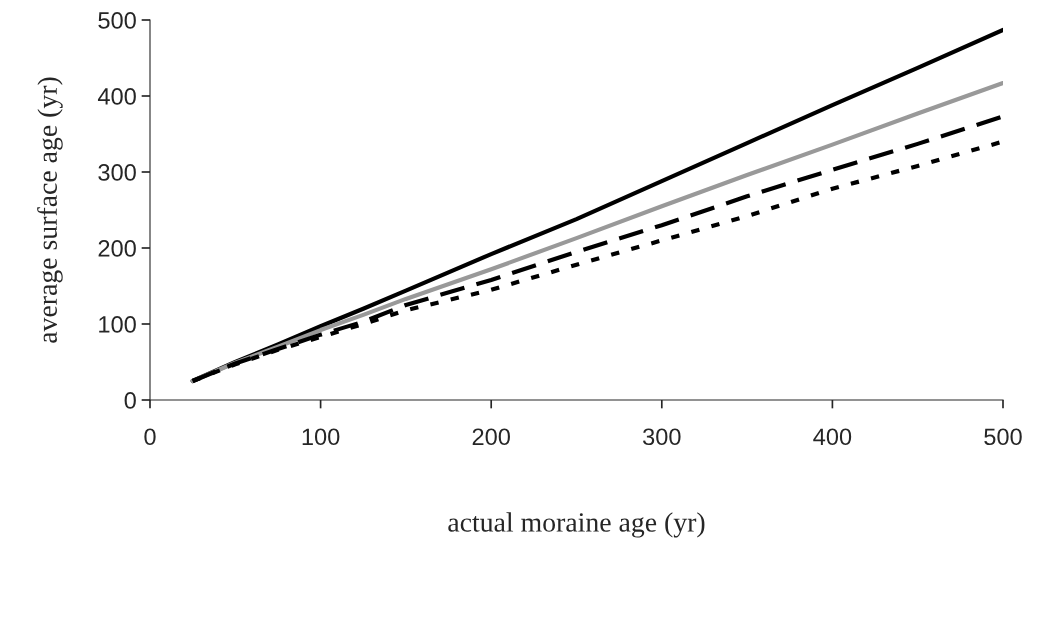 Image resolution: width=1060 pixels, height=643 pixels. I want to click on y-tick-label: 300, so click(117, 172).